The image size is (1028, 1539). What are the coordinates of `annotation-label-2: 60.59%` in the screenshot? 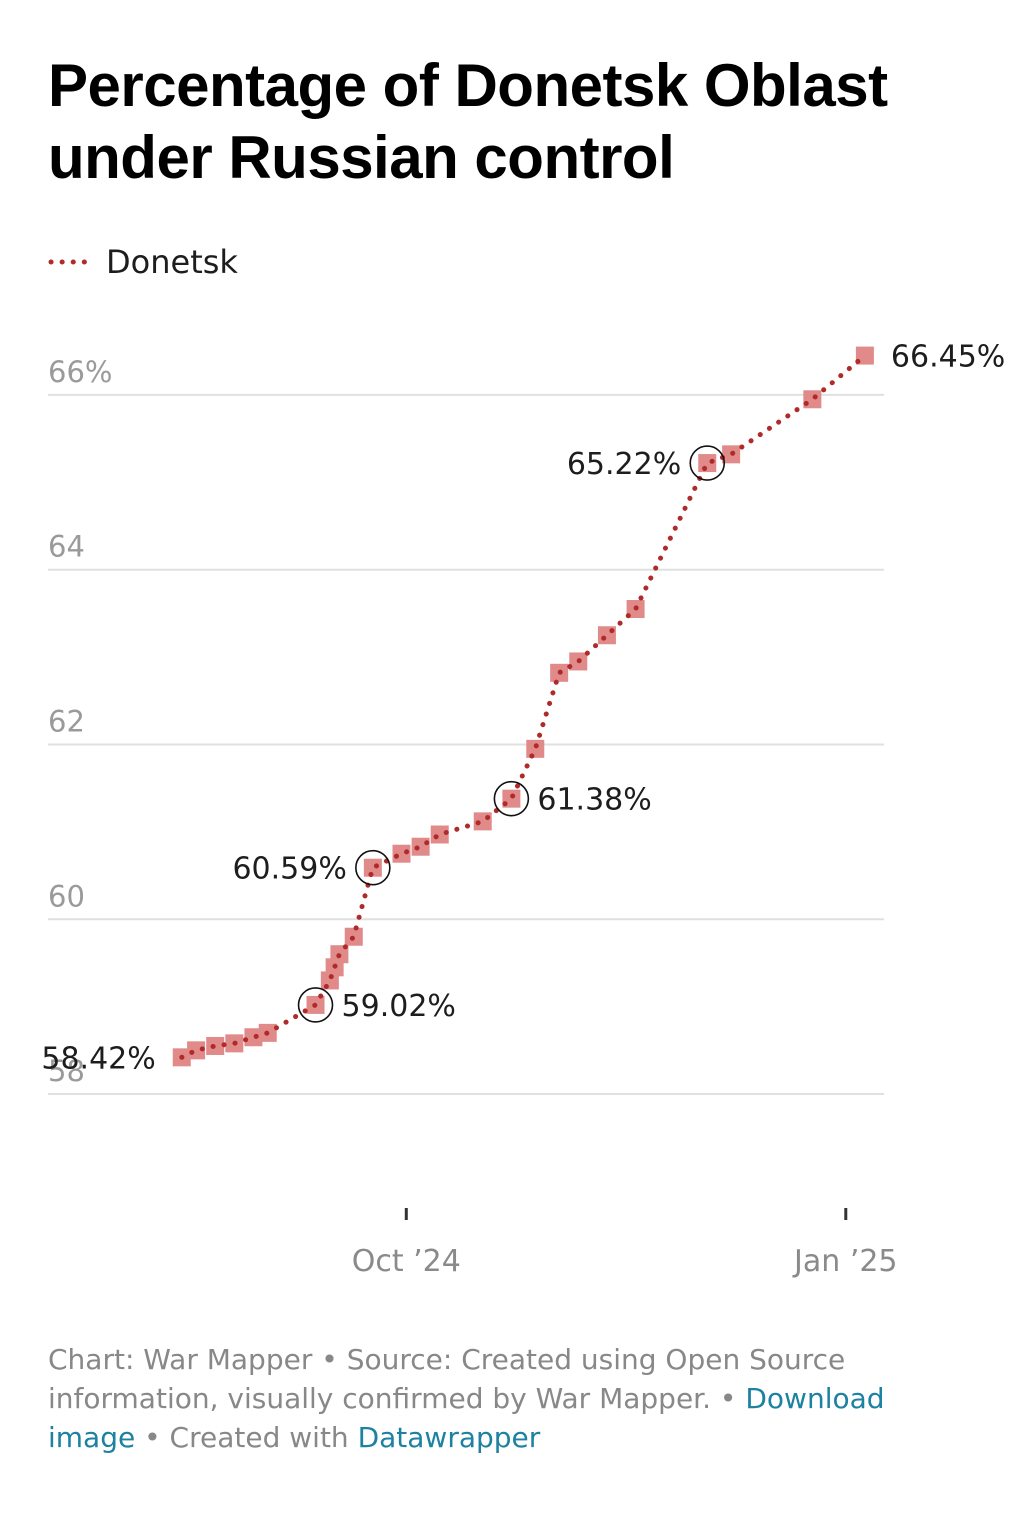 It's located at (289, 869).